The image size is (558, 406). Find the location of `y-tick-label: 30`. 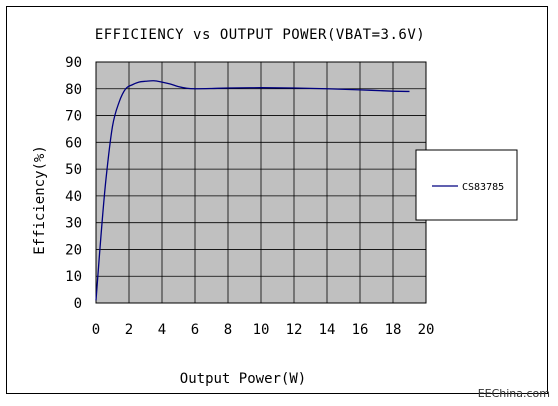

y-tick-label: 30 is located at coordinates (73, 224).